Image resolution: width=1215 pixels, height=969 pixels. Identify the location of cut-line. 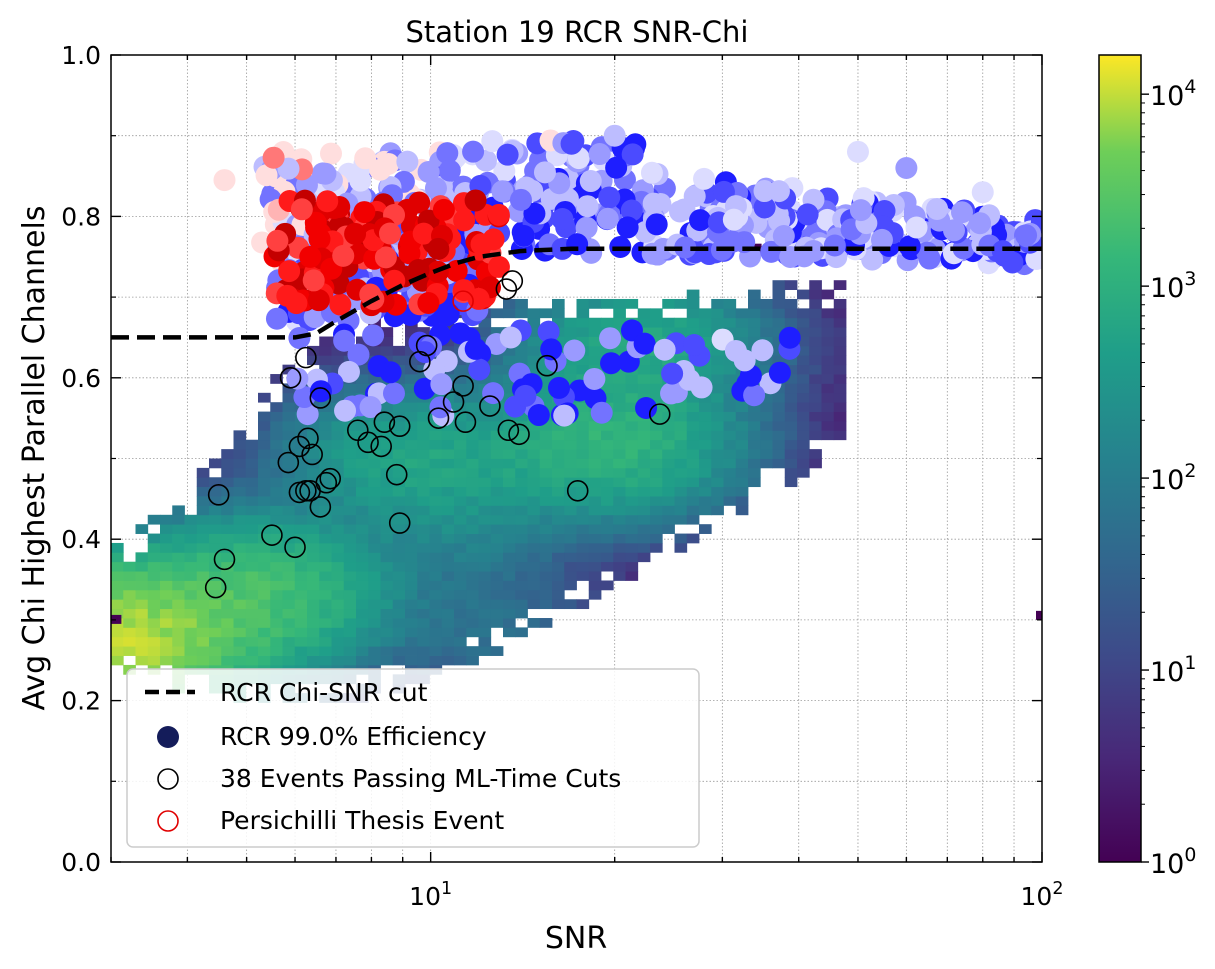
(576, 293).